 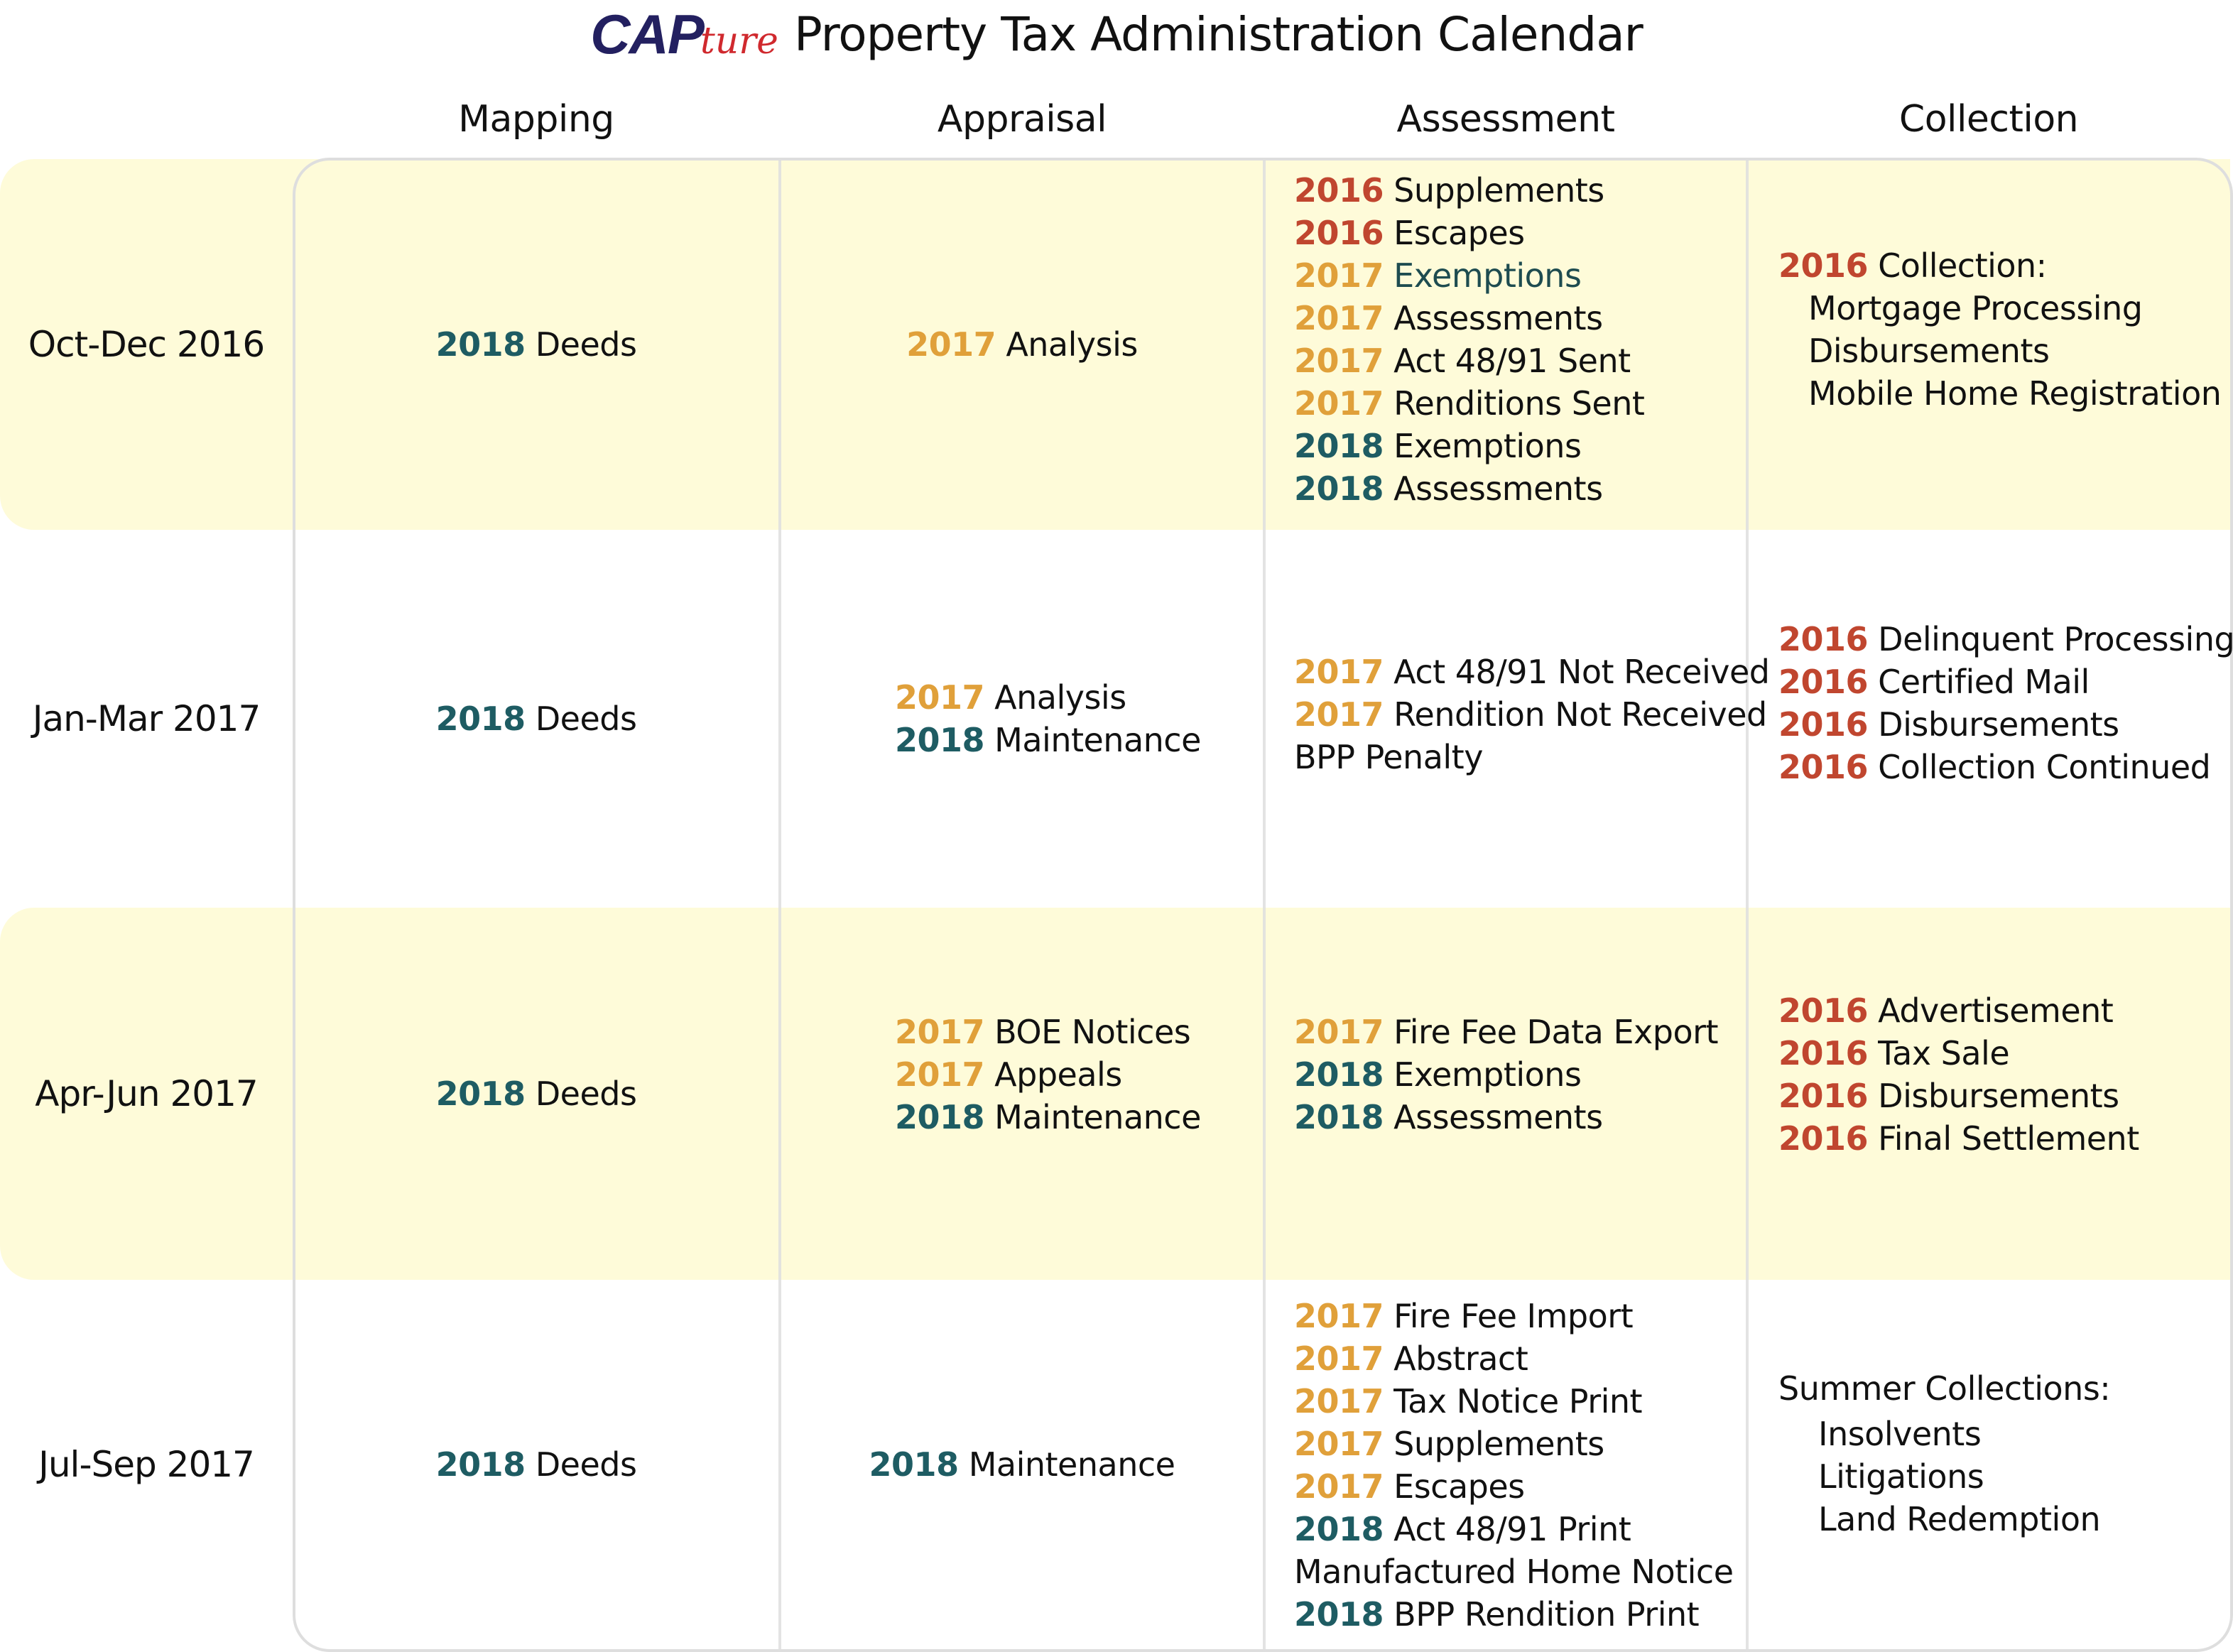 I want to click on cell-mapping-jul-sep-2017: 2018 Deeds, so click(x=536, y=1464).